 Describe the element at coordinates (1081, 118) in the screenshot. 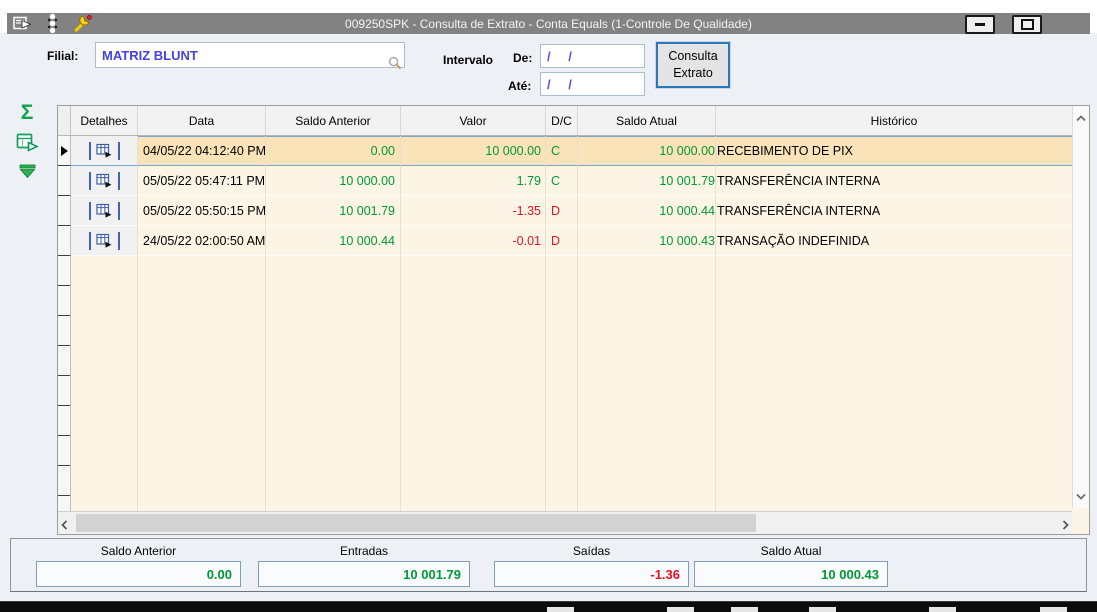

I see `scroll-up-icon` at that location.